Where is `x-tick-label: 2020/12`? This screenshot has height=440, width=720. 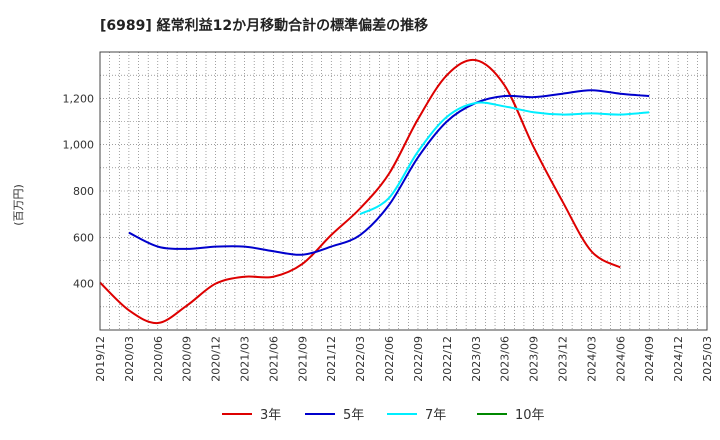
x-tick-label: 2020/12 is located at coordinates (216, 359).